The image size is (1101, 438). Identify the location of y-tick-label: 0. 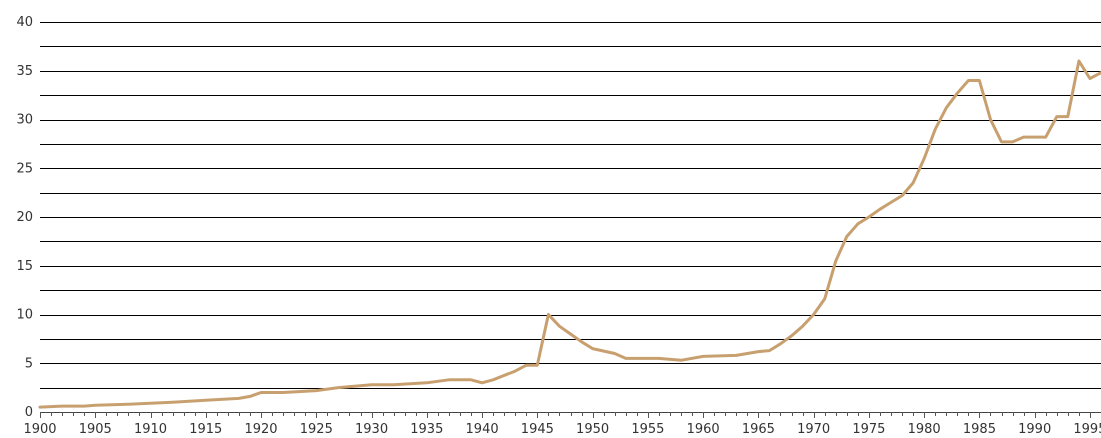
(29, 412).